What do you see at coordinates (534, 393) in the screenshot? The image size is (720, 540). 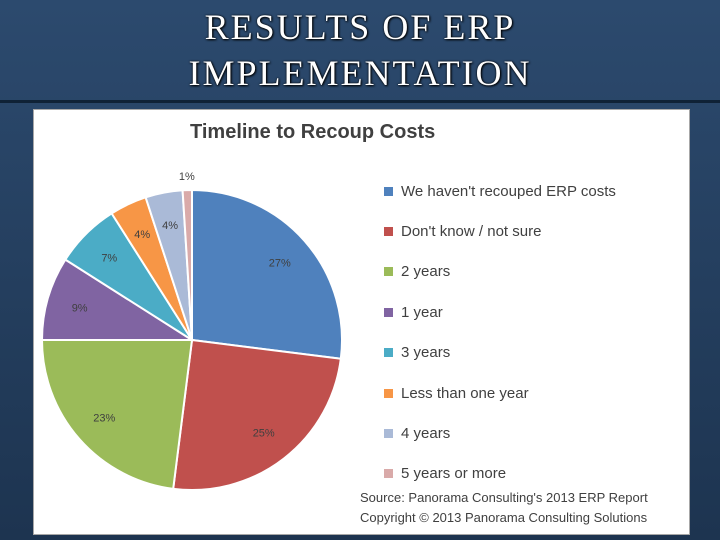 I see `legend-item: Less than one year` at bounding box center [534, 393].